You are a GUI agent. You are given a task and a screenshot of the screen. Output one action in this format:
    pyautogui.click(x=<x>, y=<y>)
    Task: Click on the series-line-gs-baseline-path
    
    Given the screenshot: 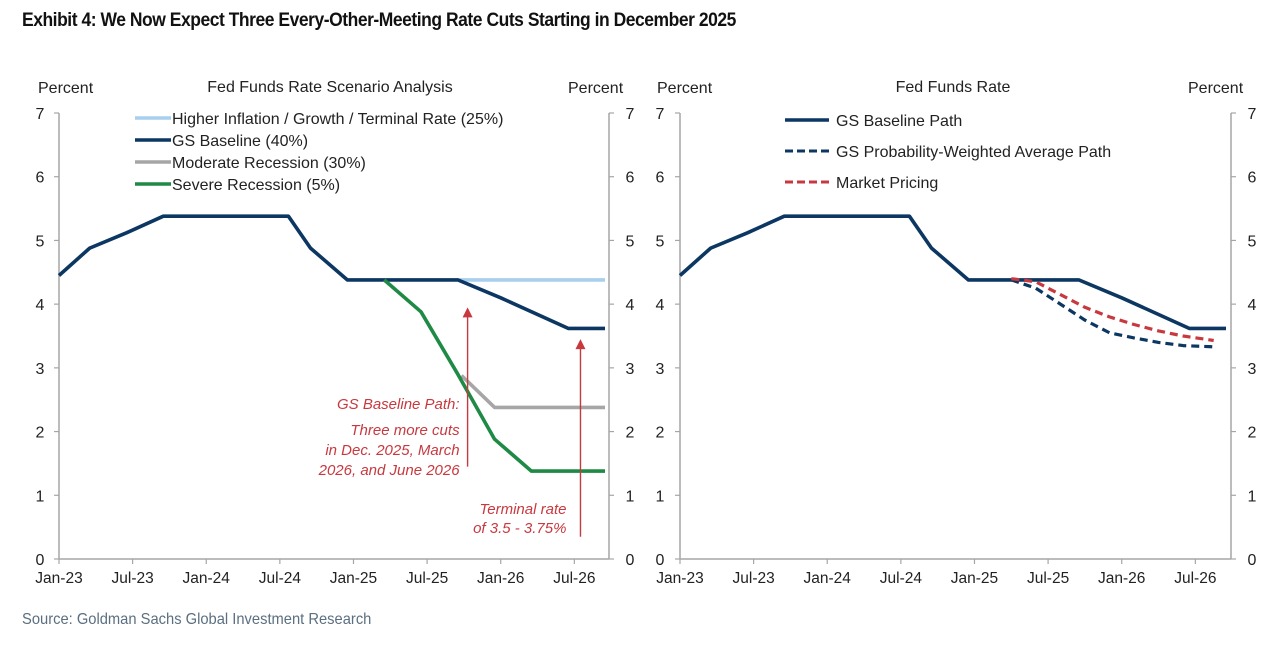 What is the action you would take?
    pyautogui.click(x=952, y=272)
    